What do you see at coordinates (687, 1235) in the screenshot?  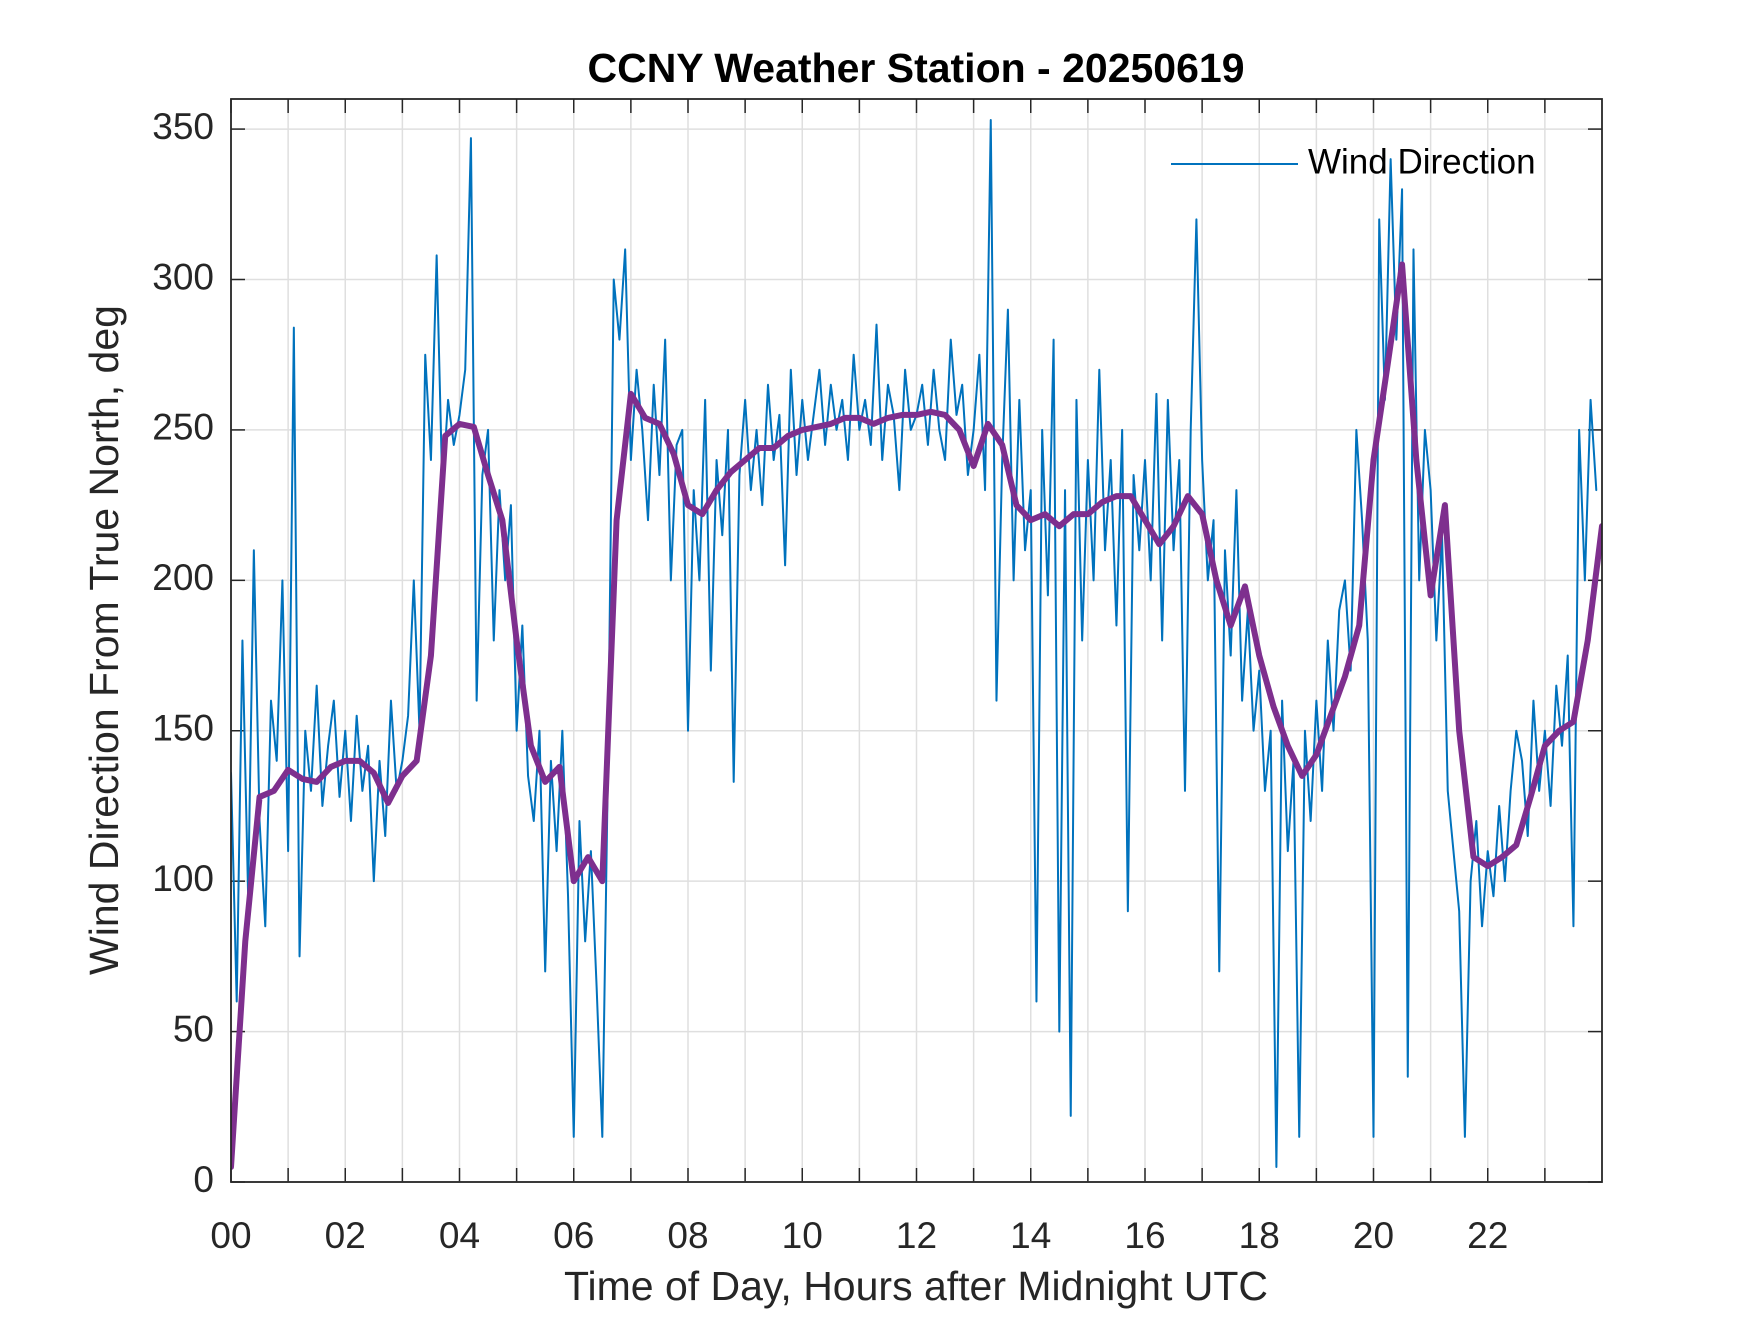 I see `x-tick-label: 08` at bounding box center [687, 1235].